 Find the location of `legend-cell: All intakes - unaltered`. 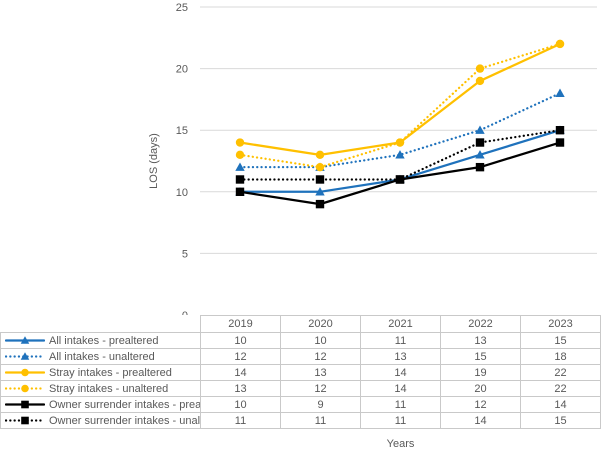

legend-cell: All intakes - unaltered is located at coordinates (100, 356).